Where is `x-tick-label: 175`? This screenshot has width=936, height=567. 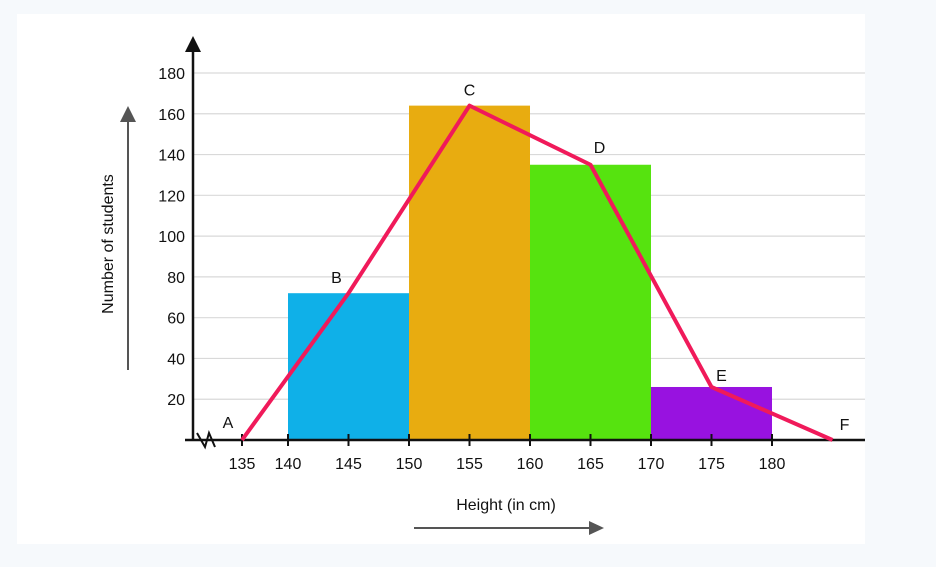 x-tick-label: 175 is located at coordinates (711, 464).